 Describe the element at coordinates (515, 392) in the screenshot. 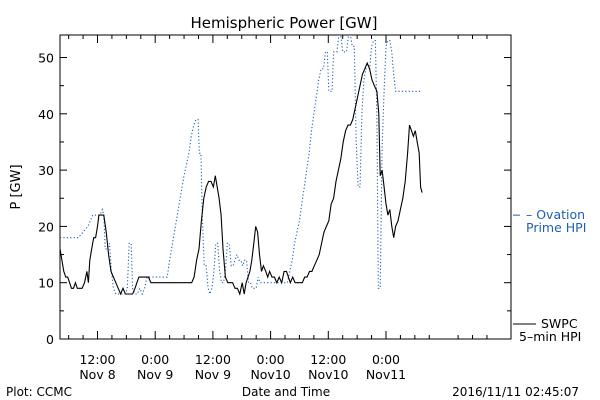

I see `footer-timestamp: 2016/11/11 02:45:07` at that location.